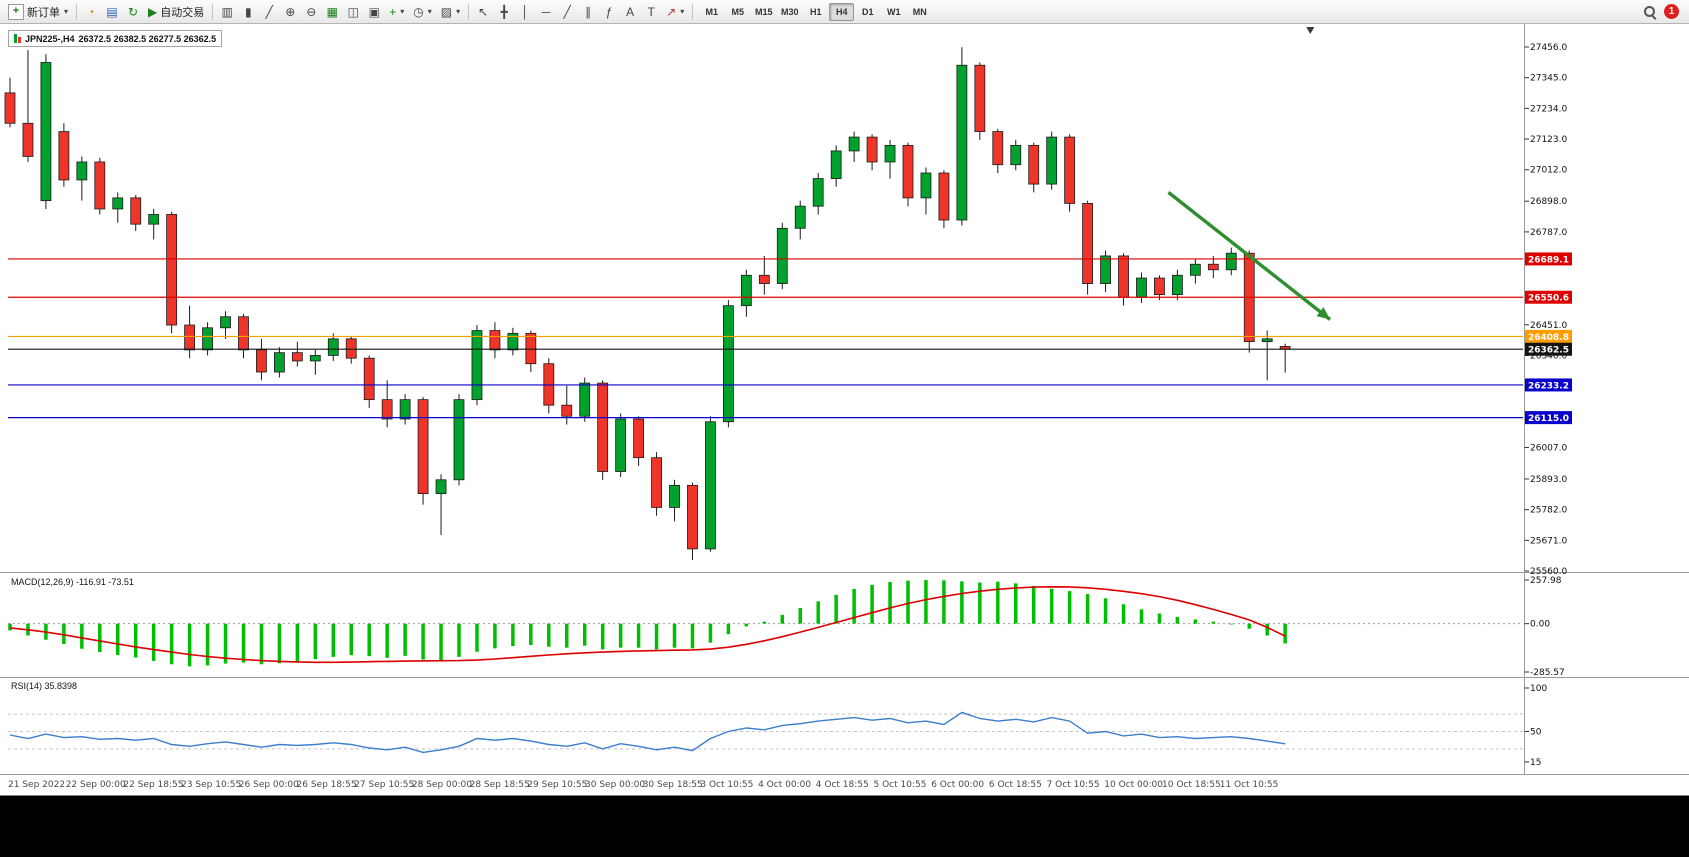 This screenshot has width=1689, height=857. What do you see at coordinates (867, 12) in the screenshot?
I see `tab-timeframe-D1: D1` at bounding box center [867, 12].